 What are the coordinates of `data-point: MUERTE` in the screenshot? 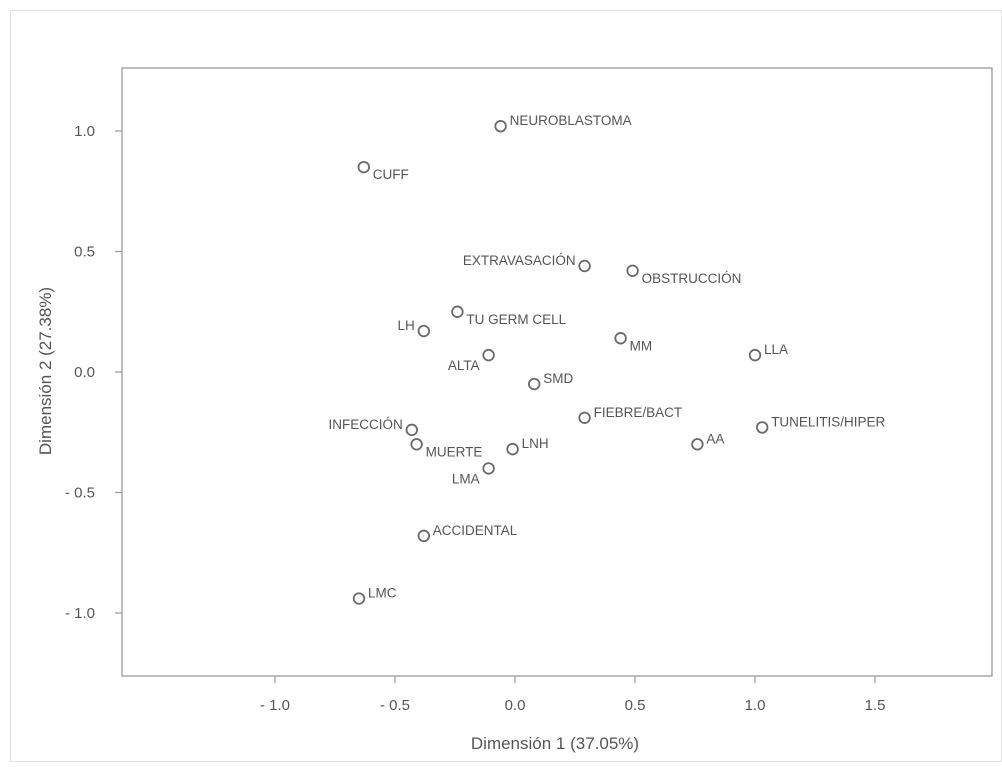 It's located at (446, 448).